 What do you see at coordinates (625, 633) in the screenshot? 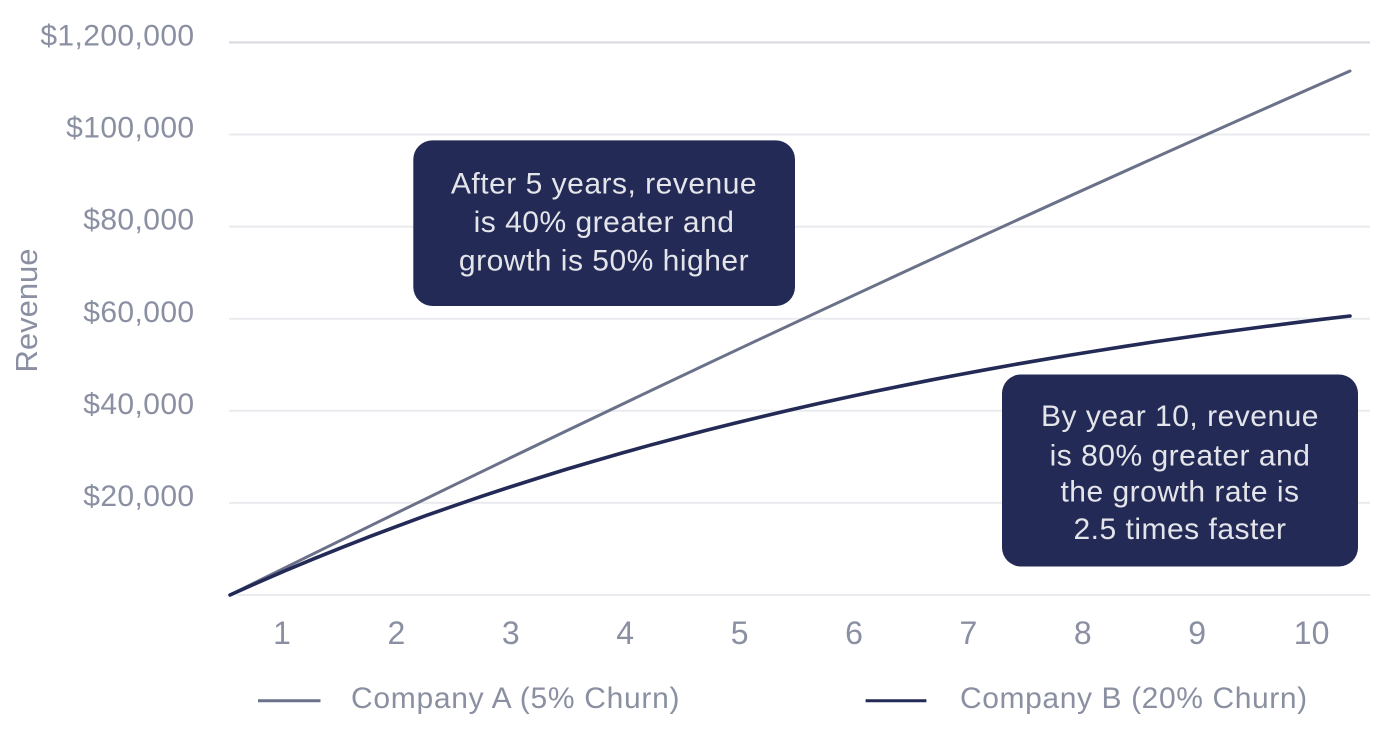
I see `svg-text: 4` at bounding box center [625, 633].